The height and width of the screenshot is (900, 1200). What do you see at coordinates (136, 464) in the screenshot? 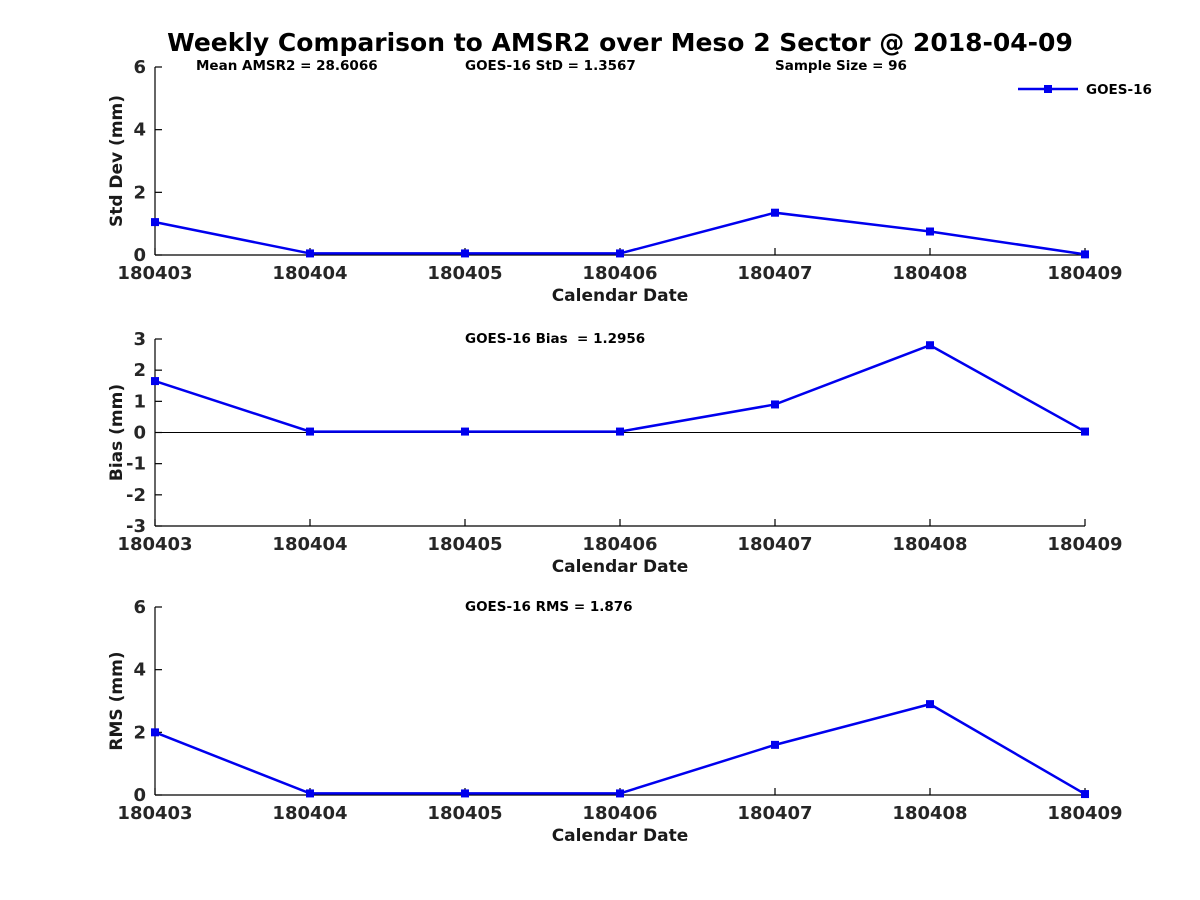
I see `y-tick-label: -1` at bounding box center [136, 464].